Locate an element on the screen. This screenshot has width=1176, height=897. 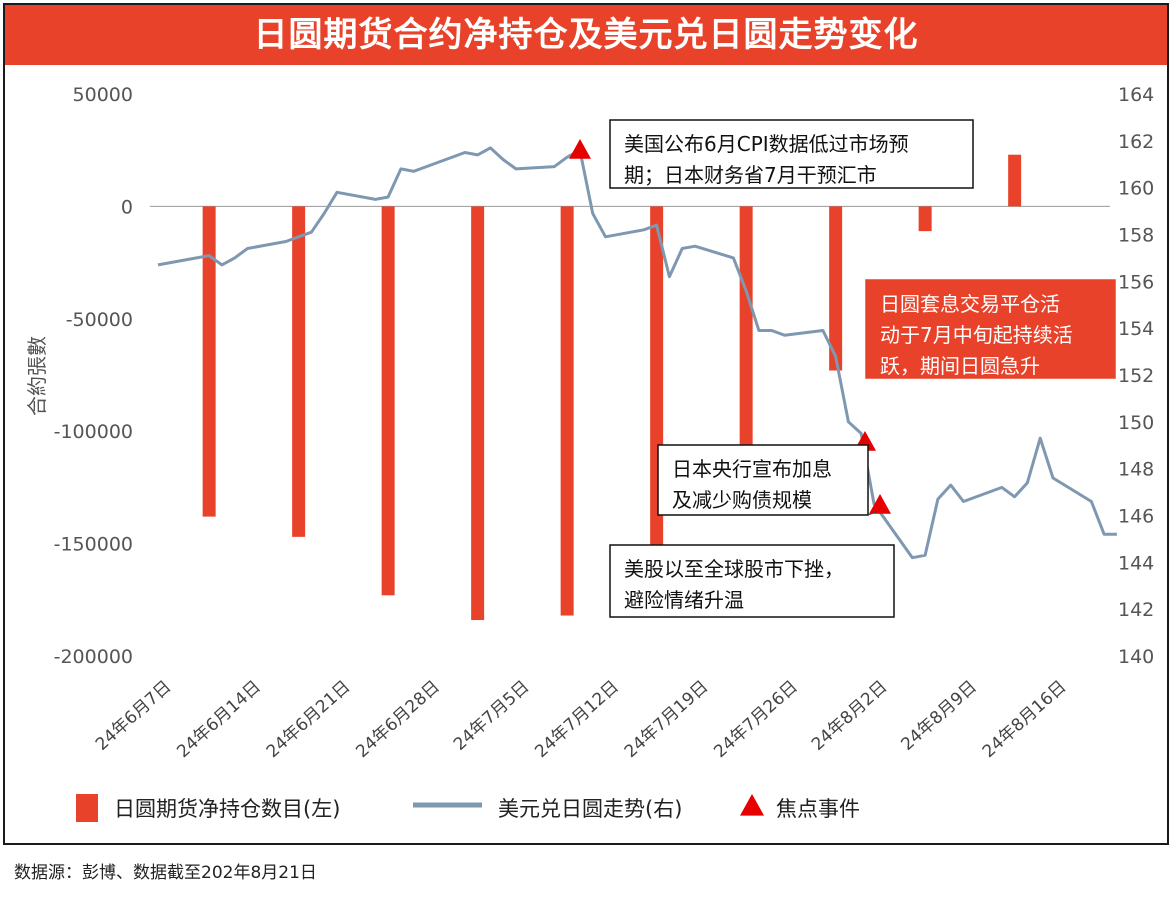
left-tick-label: -50000 is located at coordinates (99, 320).